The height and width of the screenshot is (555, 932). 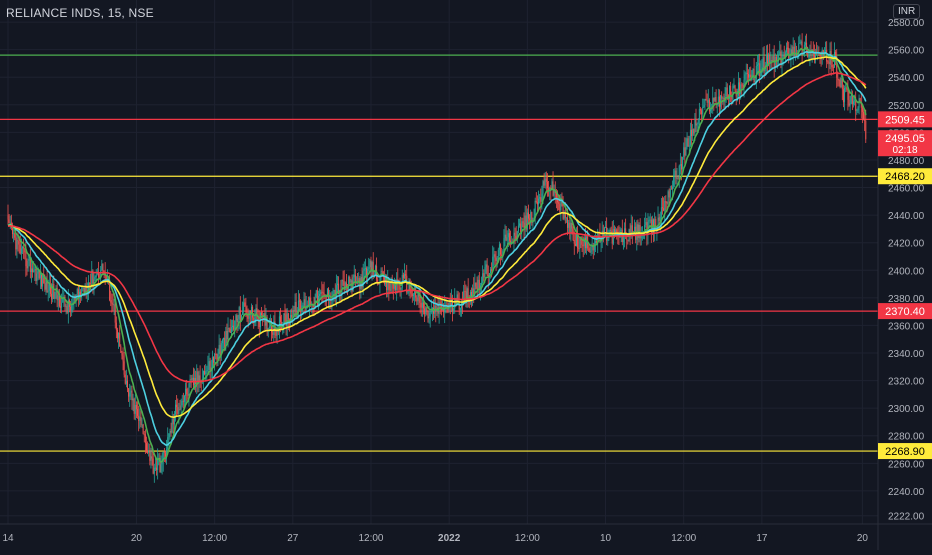 I want to click on level-price-tag, so click(x=905, y=311).